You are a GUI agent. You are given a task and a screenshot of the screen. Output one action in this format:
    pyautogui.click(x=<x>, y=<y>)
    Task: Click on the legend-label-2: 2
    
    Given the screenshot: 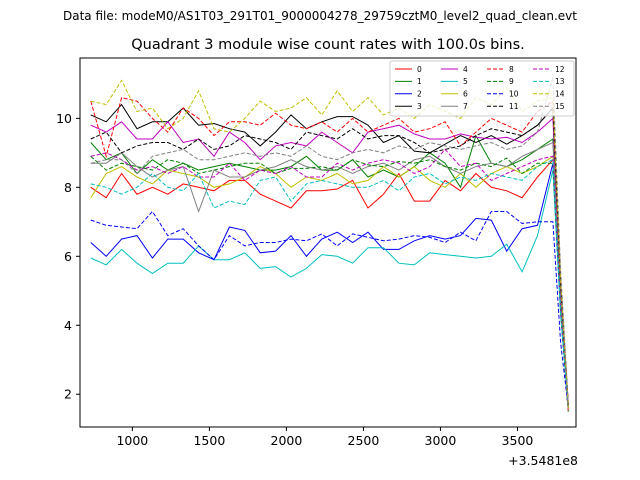 What is the action you would take?
    pyautogui.click(x=419, y=94)
    